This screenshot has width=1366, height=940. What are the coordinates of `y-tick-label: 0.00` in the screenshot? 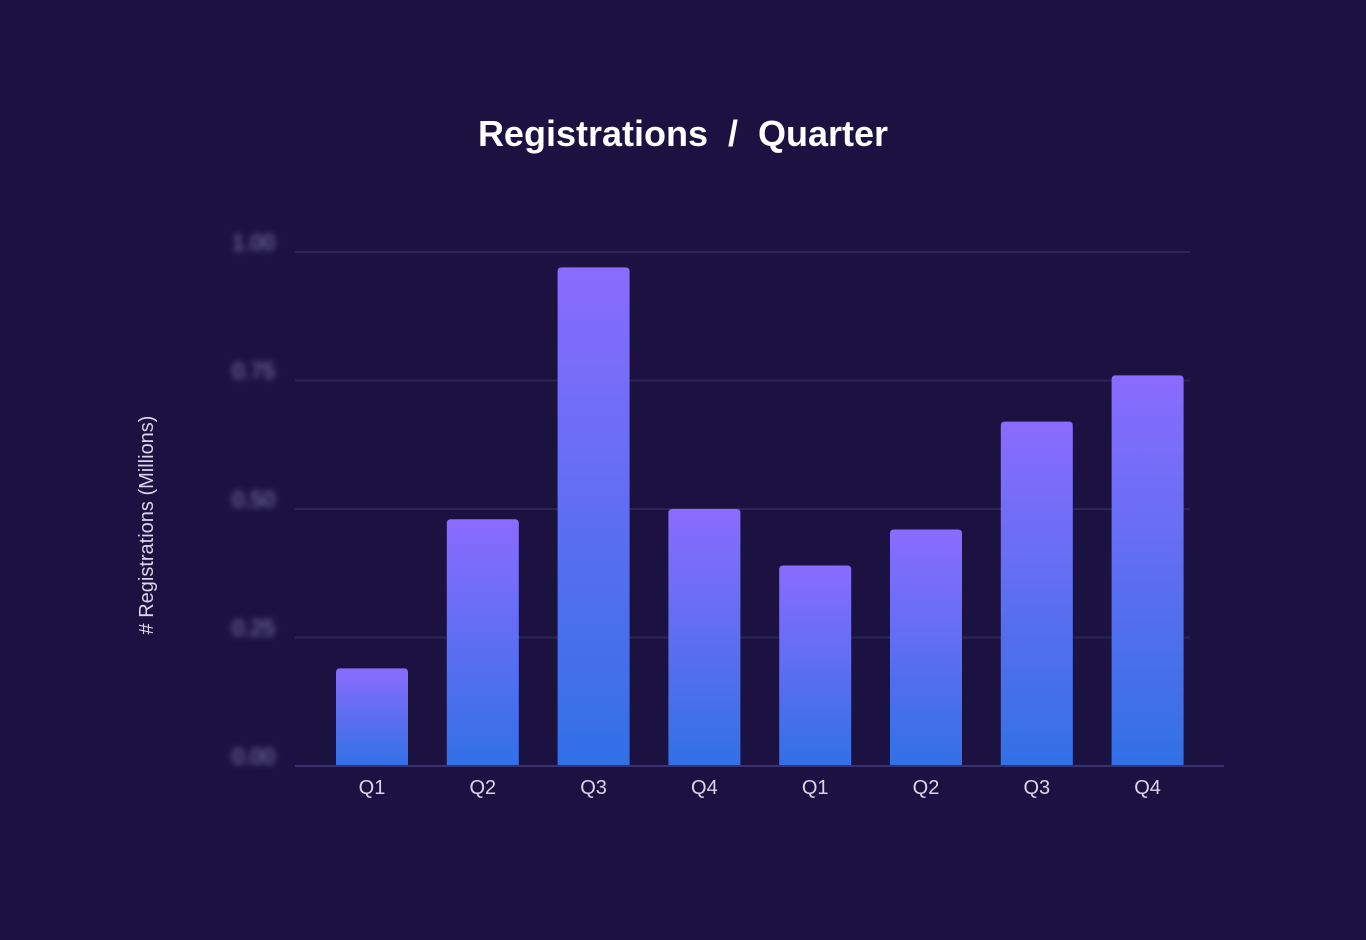 It's located at (253, 756).